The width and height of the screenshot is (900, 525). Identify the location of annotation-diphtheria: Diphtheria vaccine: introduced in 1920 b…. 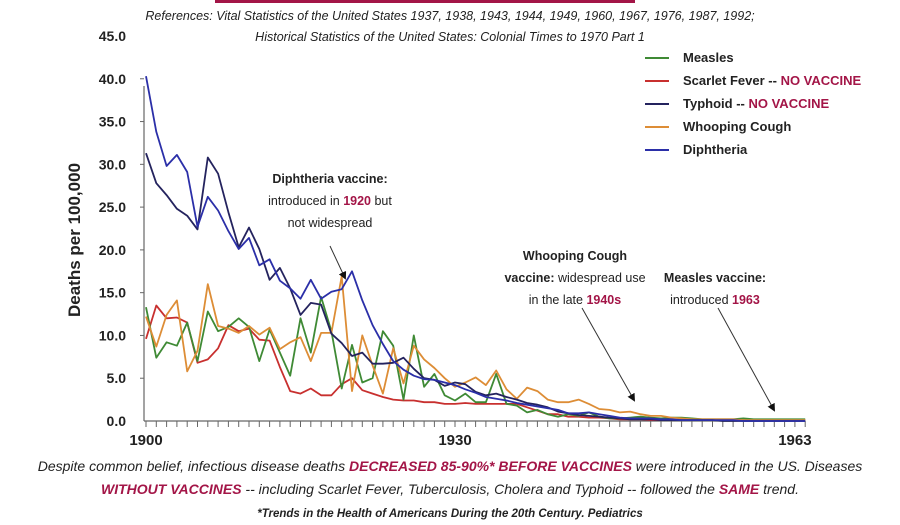
(330, 201).